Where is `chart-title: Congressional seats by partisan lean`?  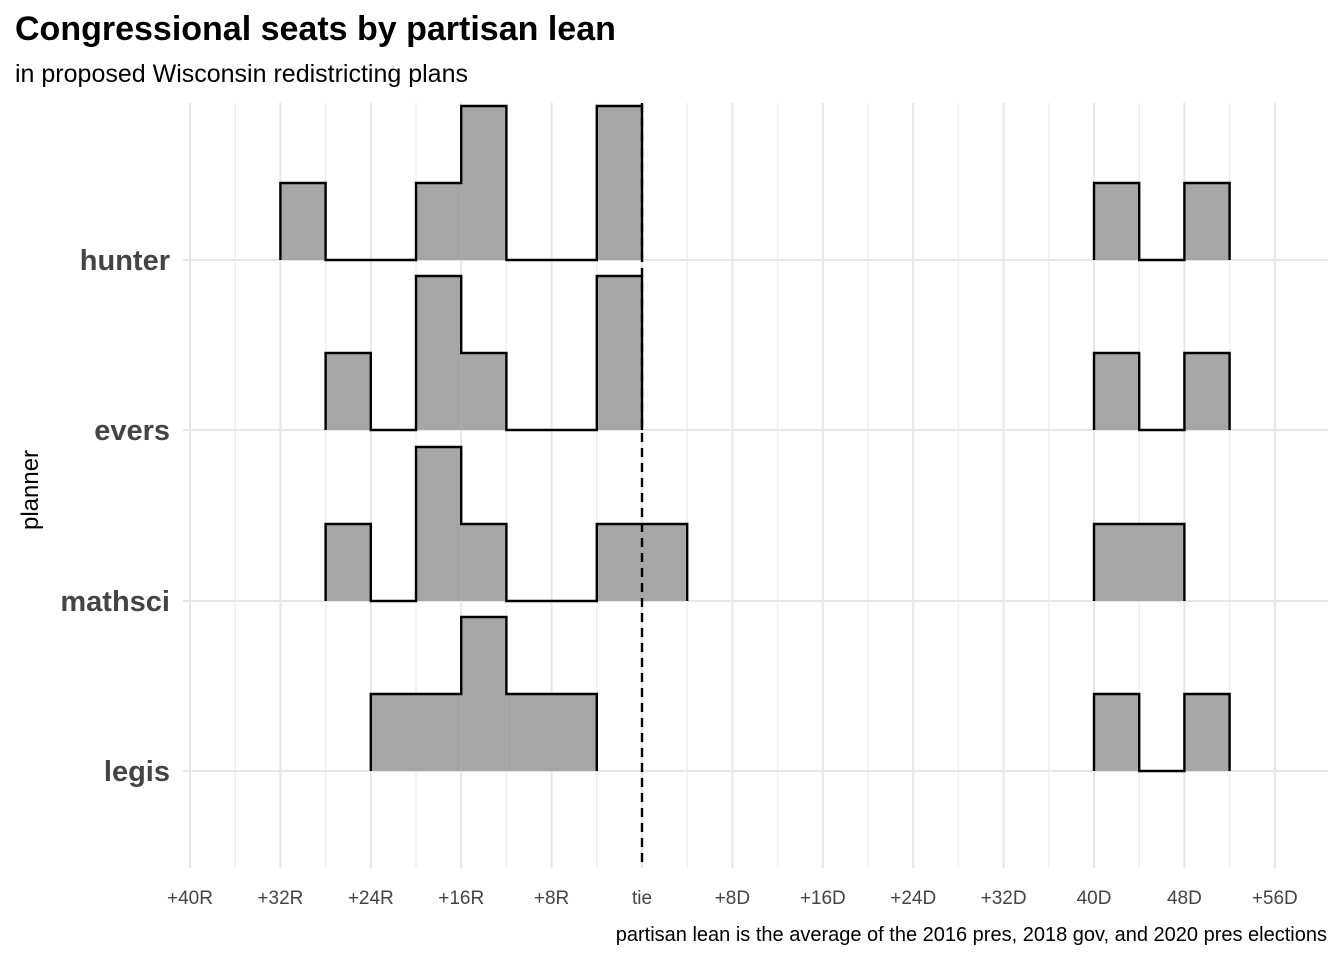
chart-title: Congressional seats by partisan lean is located at coordinates (315, 29).